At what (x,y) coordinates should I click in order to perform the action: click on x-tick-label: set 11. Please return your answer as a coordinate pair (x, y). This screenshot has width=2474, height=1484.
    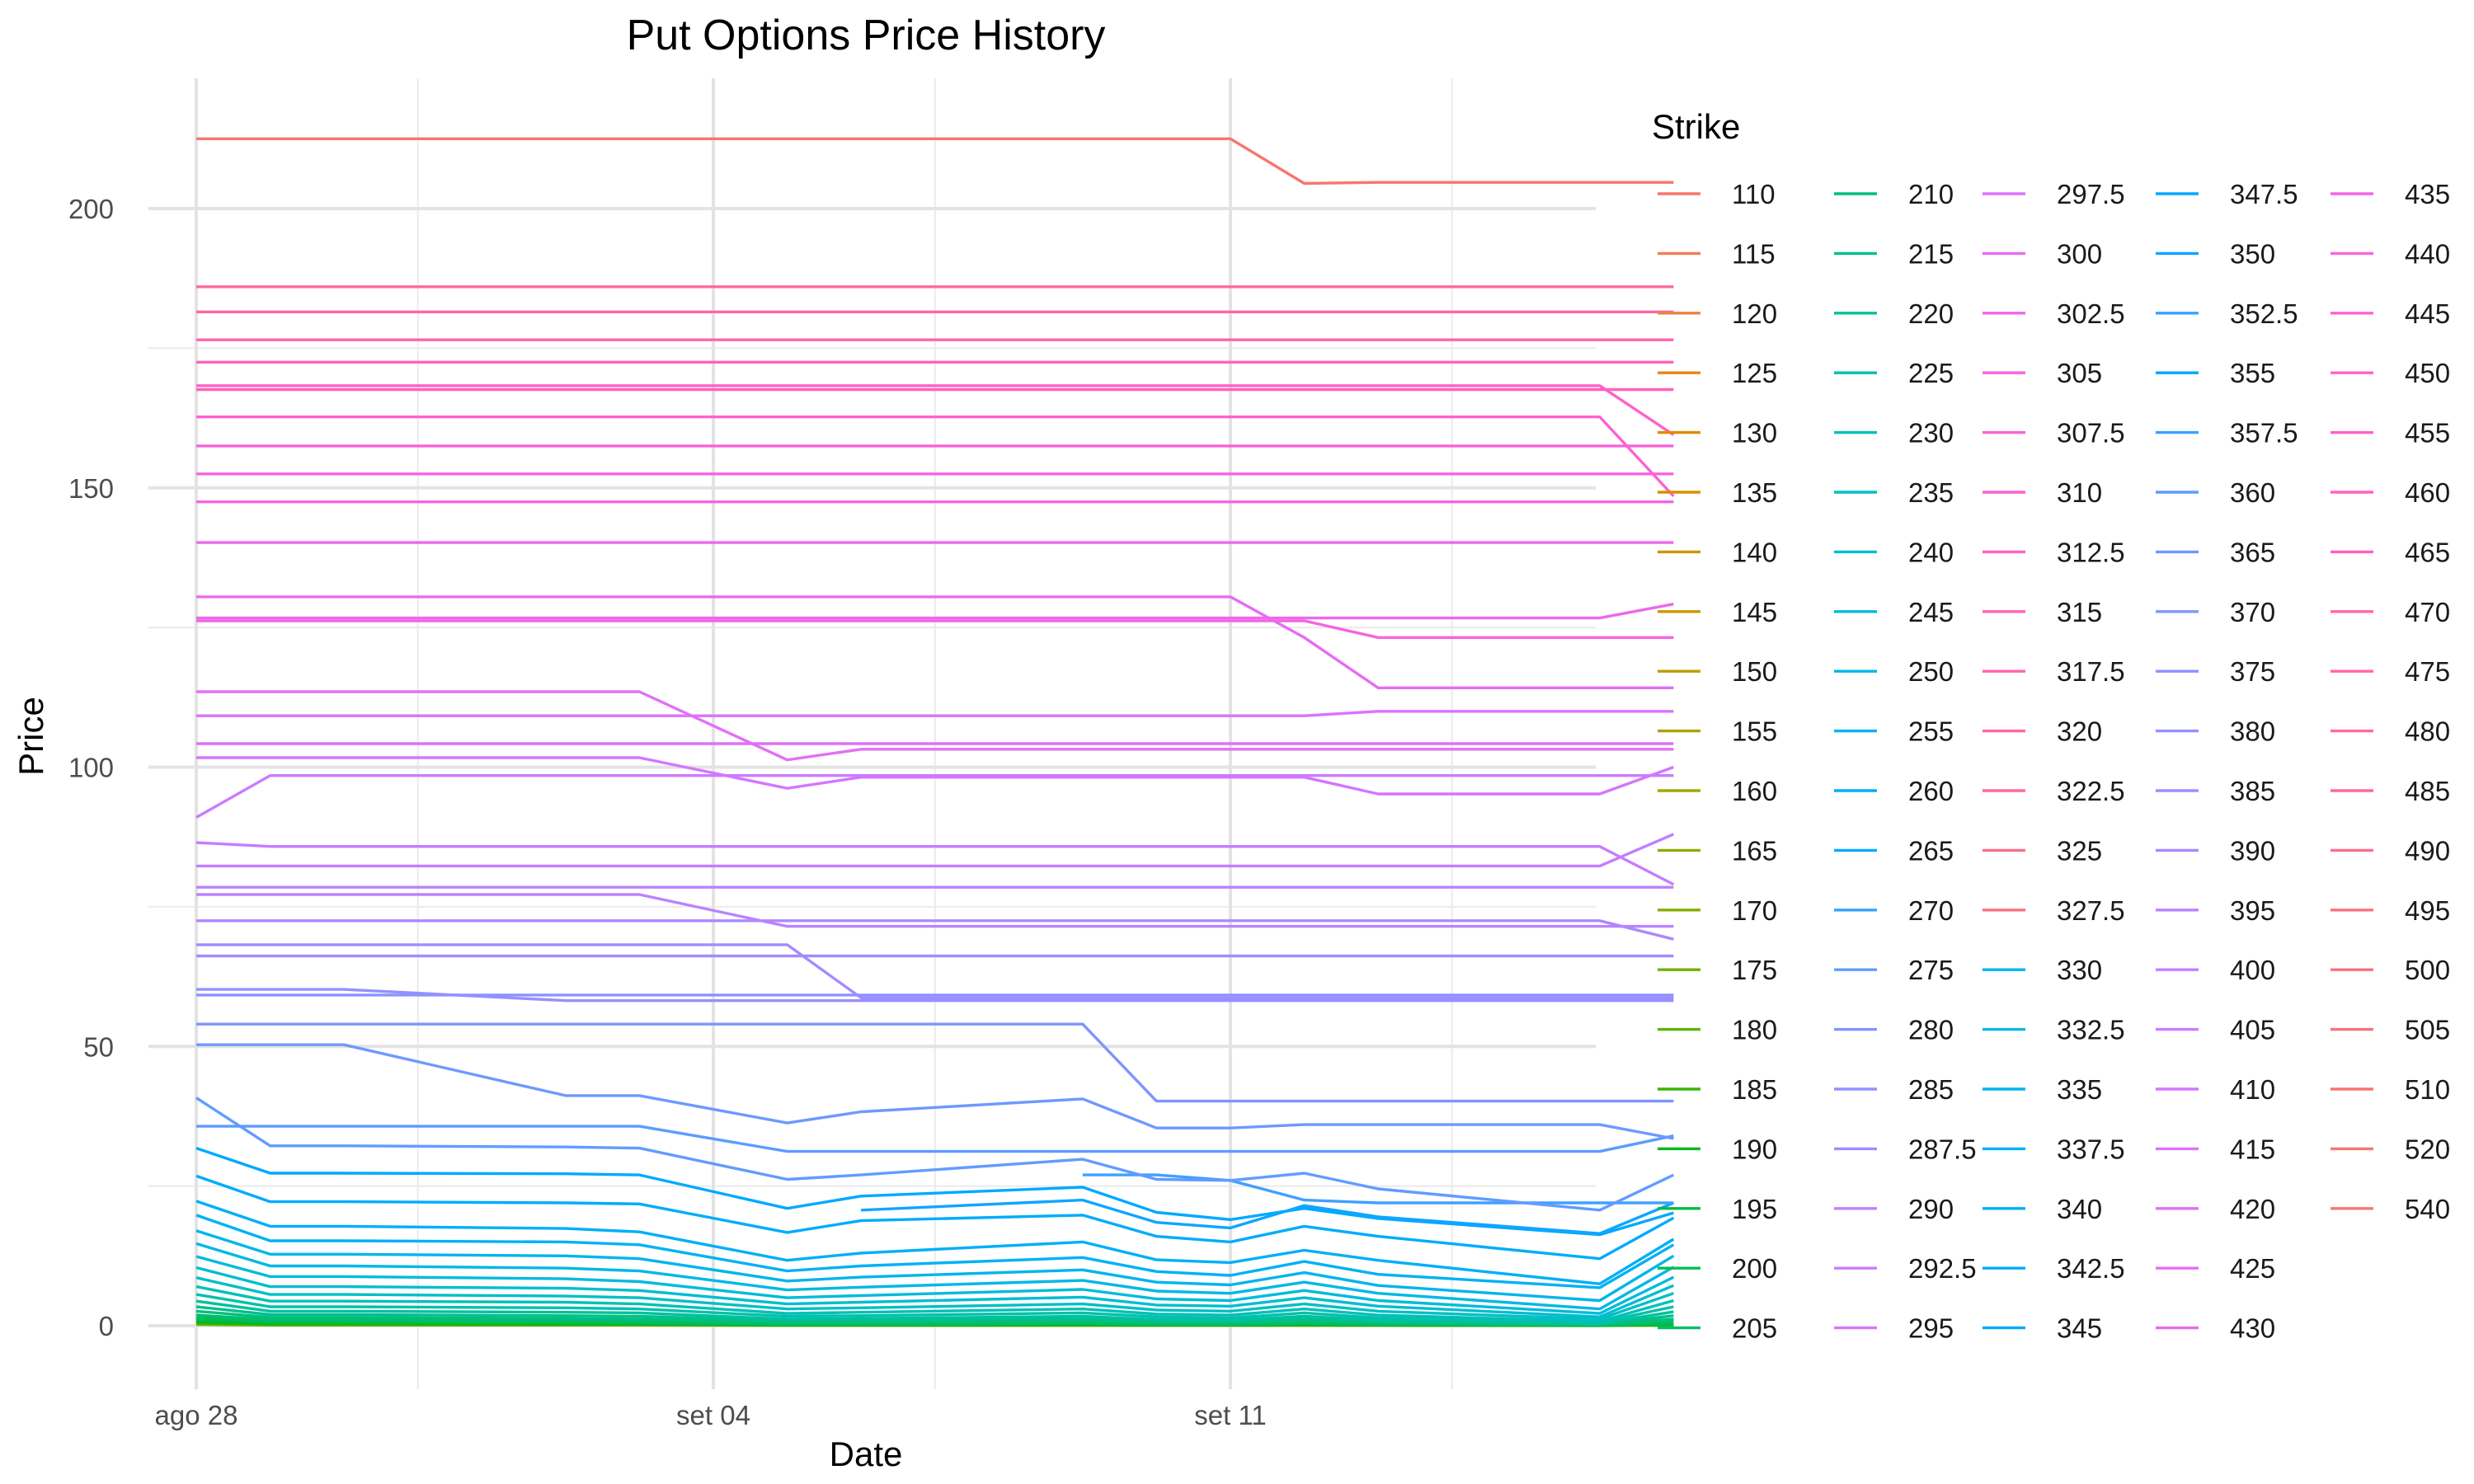
    Looking at the image, I should click on (1230, 1415).